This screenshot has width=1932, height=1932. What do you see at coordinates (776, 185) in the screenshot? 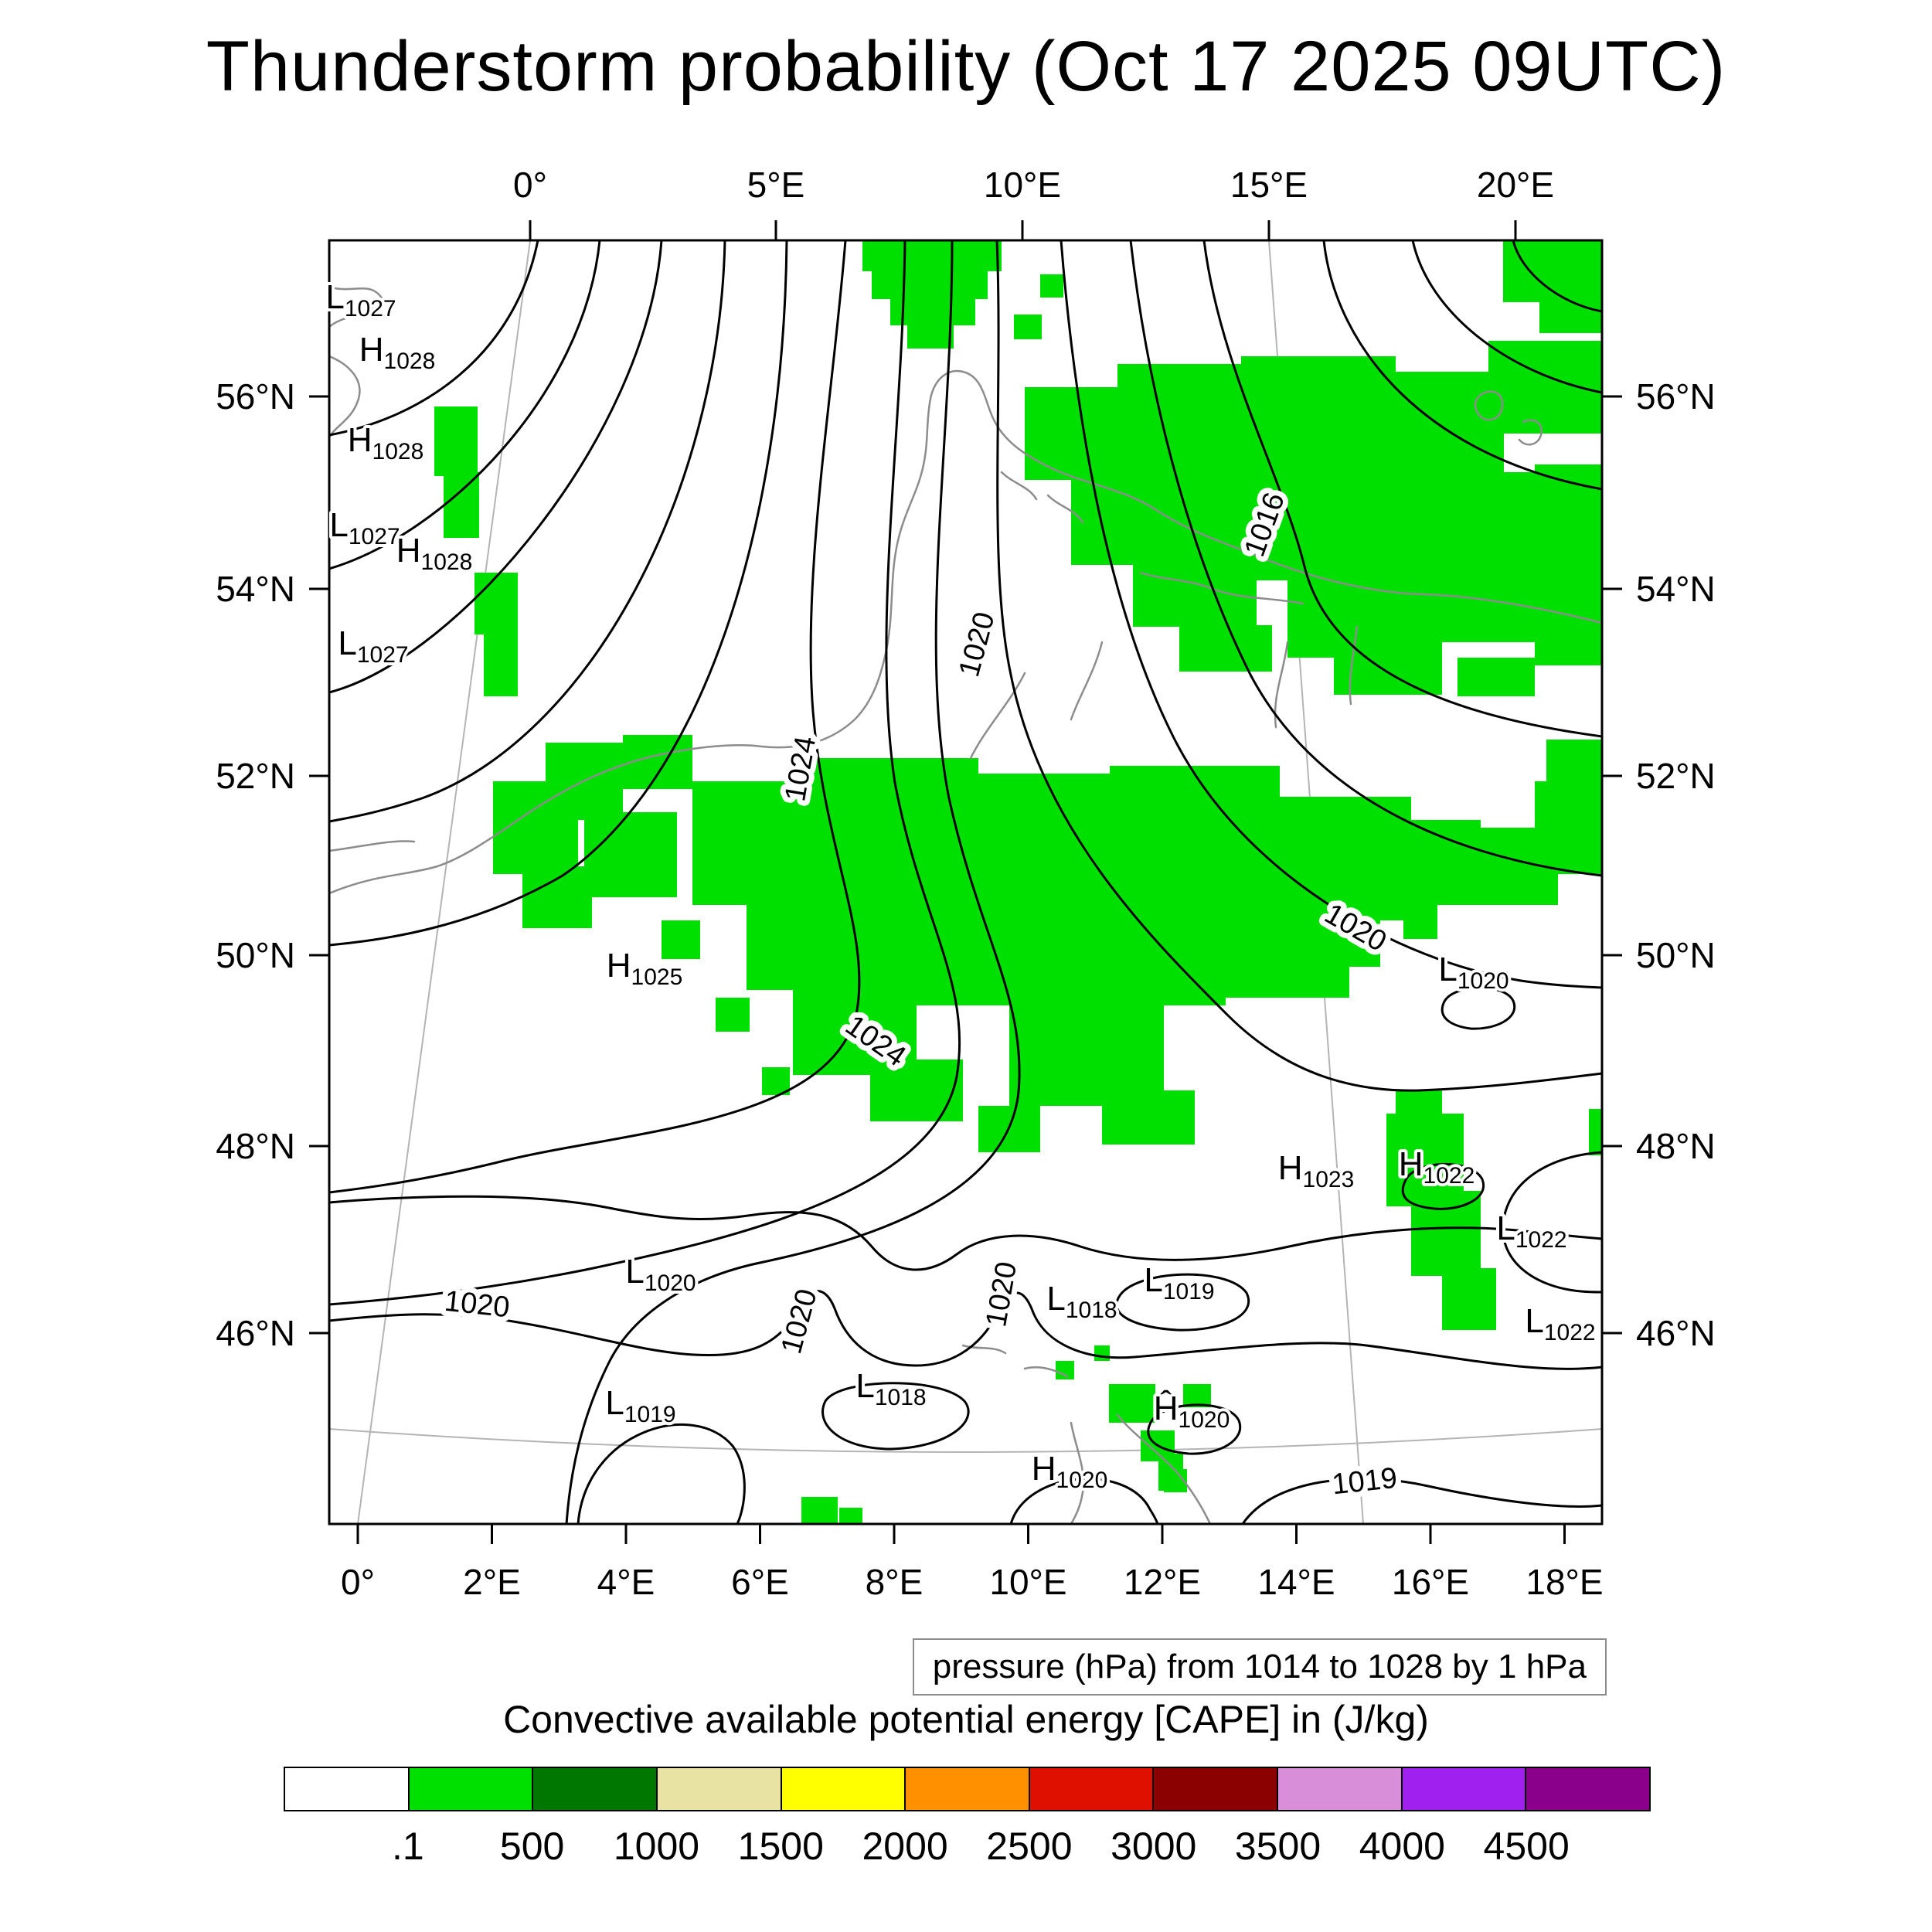
I see `top-axis-label: 5°E` at bounding box center [776, 185].